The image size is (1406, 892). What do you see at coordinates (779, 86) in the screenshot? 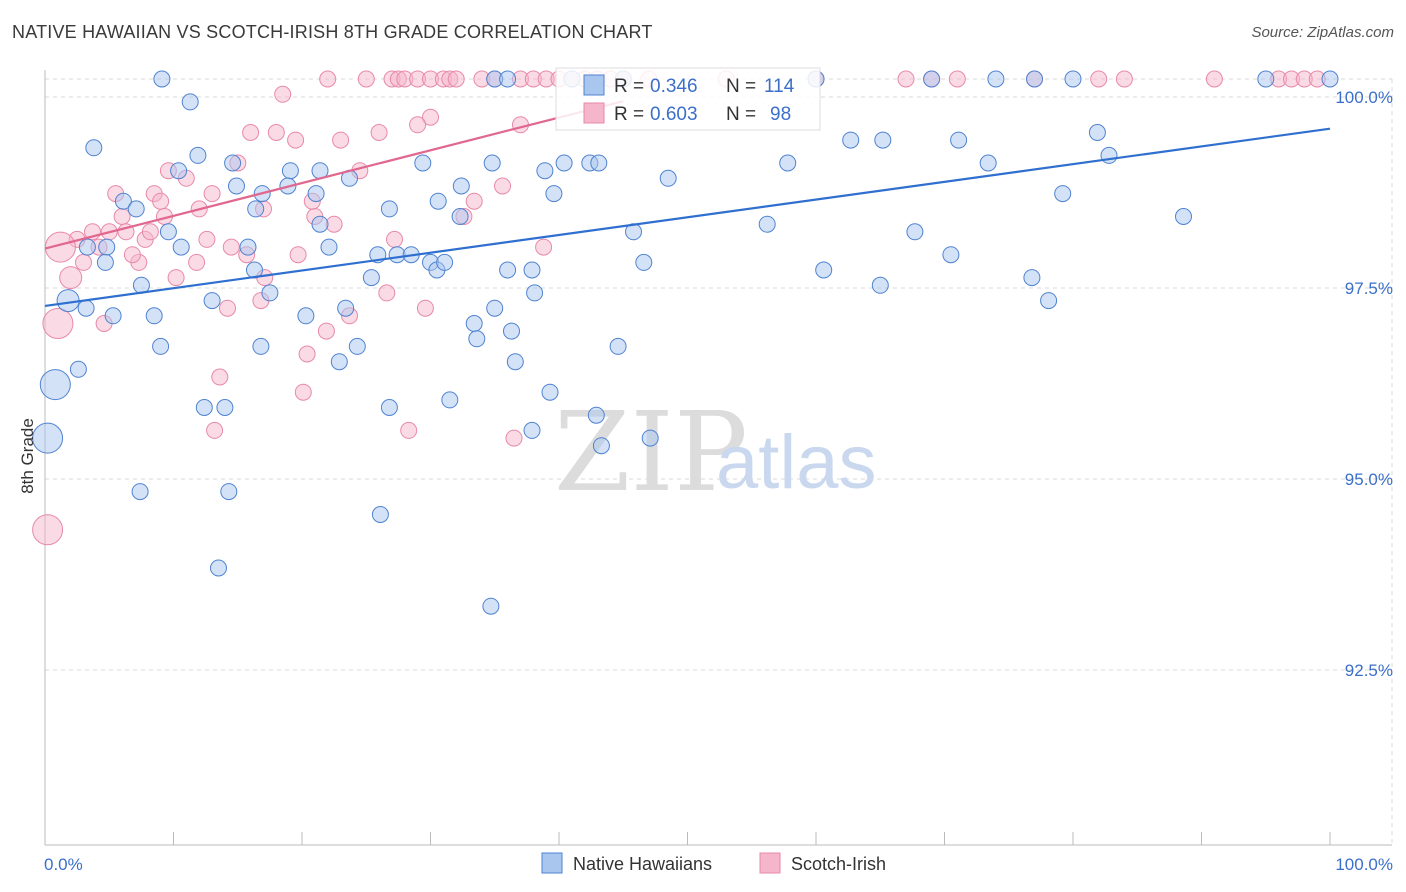
I see `stats-n-value-1: 114` at bounding box center [779, 86].